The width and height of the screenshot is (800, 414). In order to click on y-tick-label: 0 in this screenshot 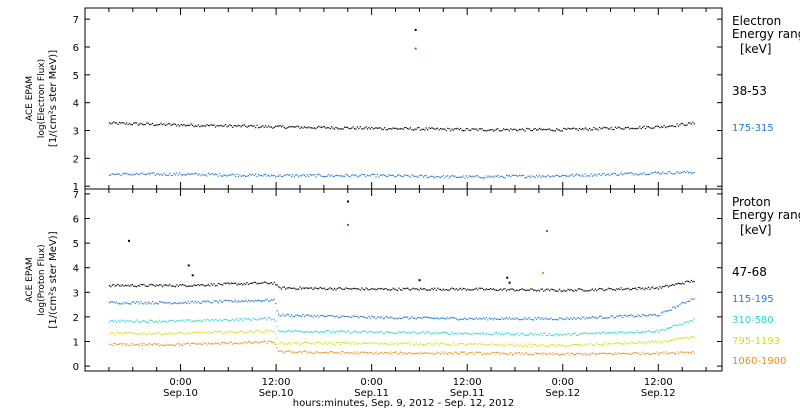, I will do `click(76, 367)`.